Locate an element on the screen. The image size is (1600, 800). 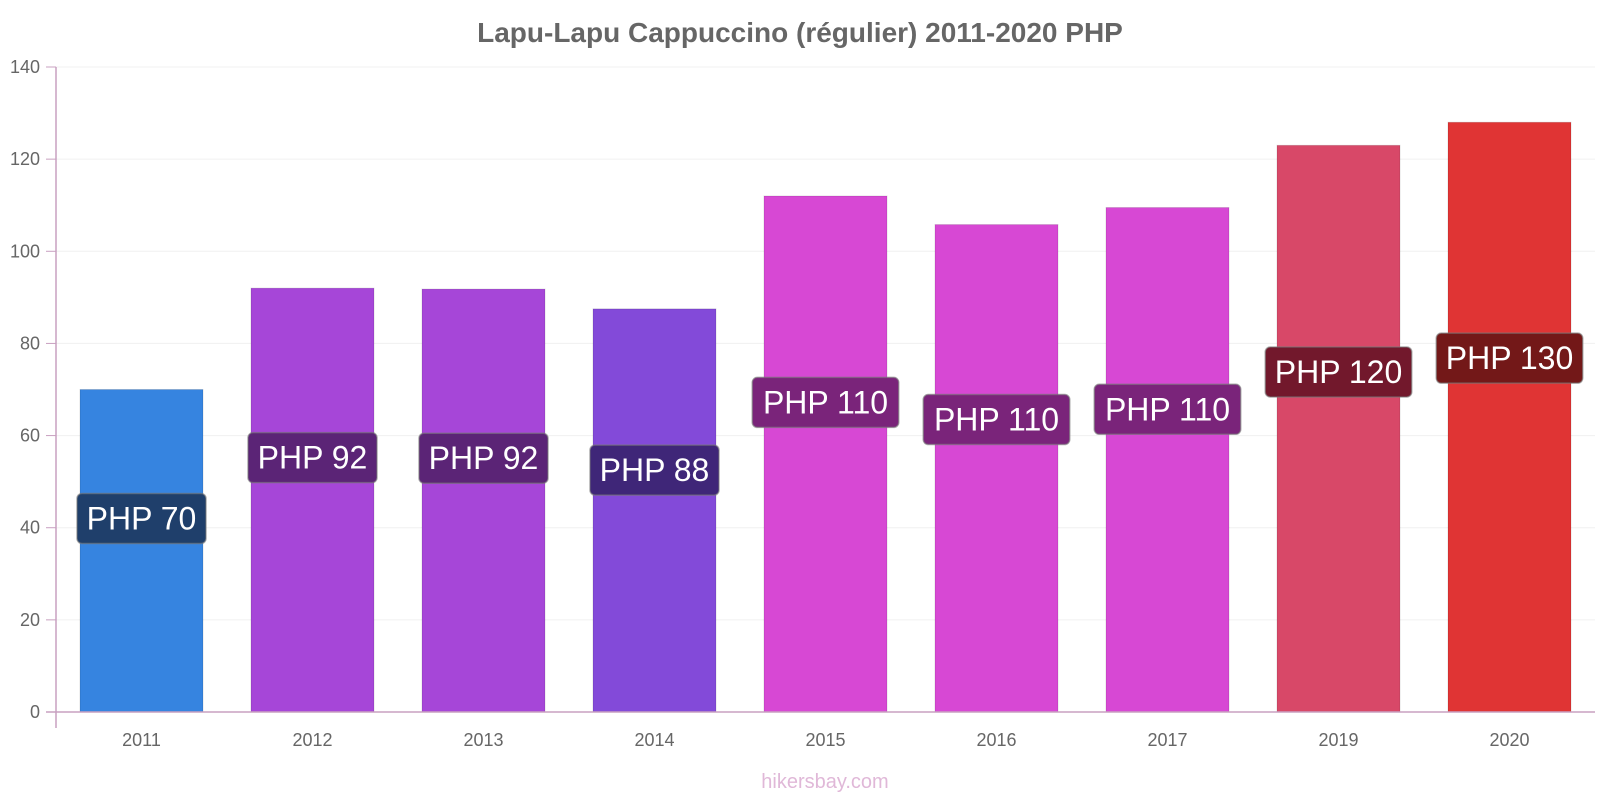
y-tick-label: 120 is located at coordinates (25, 159).